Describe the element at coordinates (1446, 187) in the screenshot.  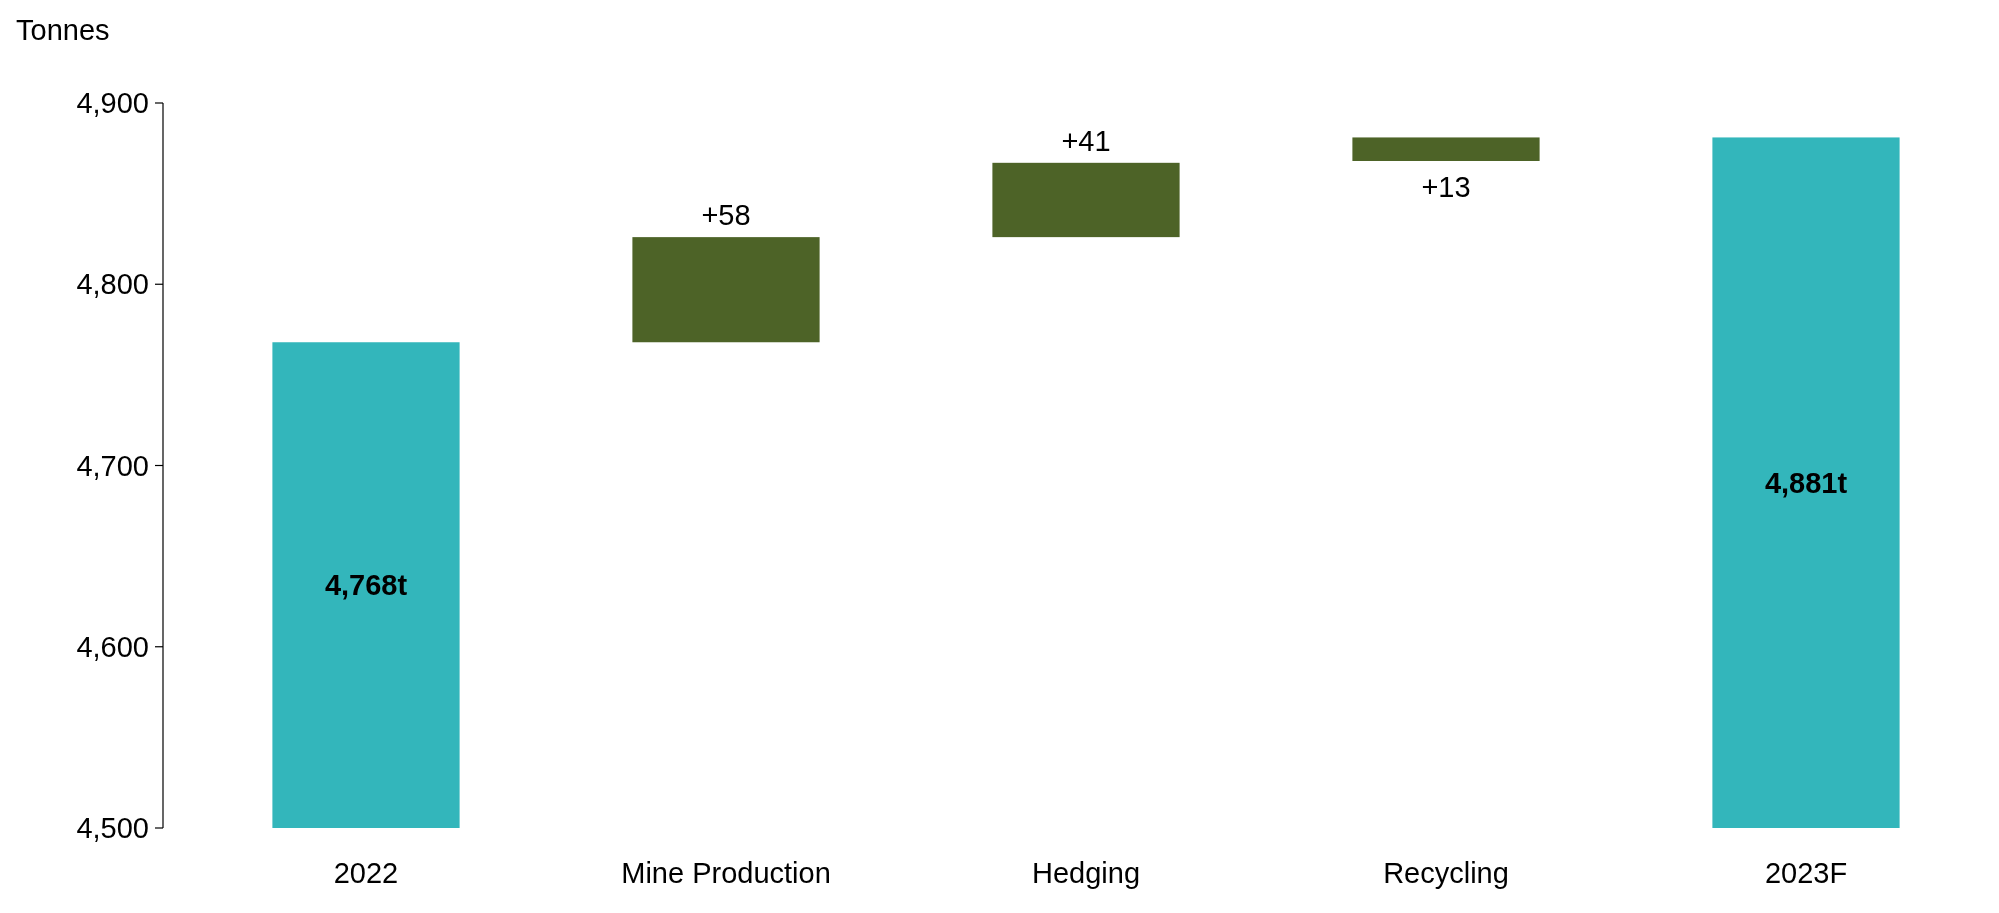
I see `data-label: +13` at that location.